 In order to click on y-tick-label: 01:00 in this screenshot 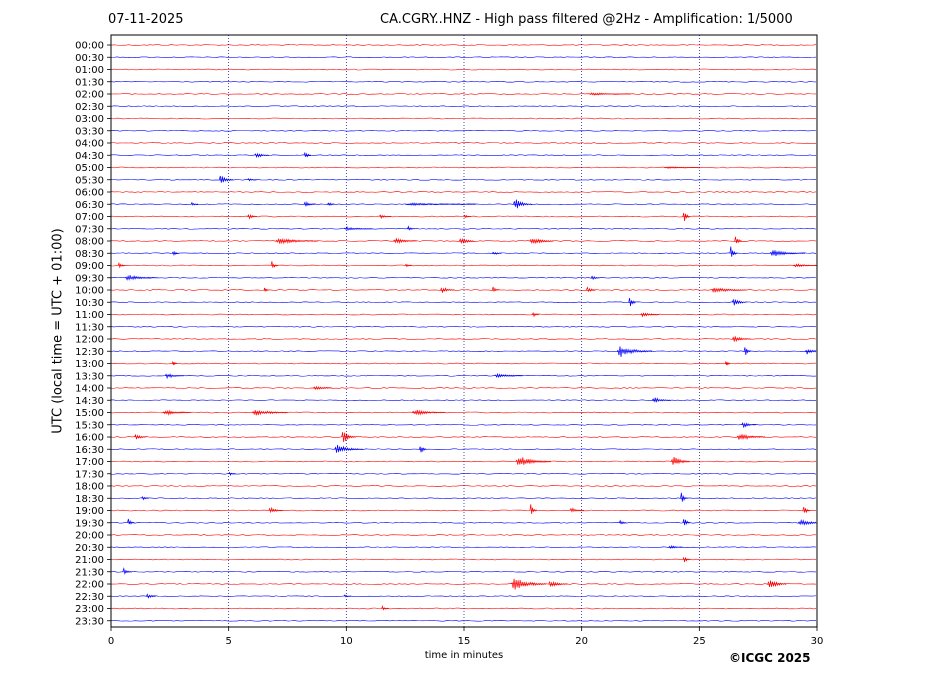, I will do `click(89, 70)`.